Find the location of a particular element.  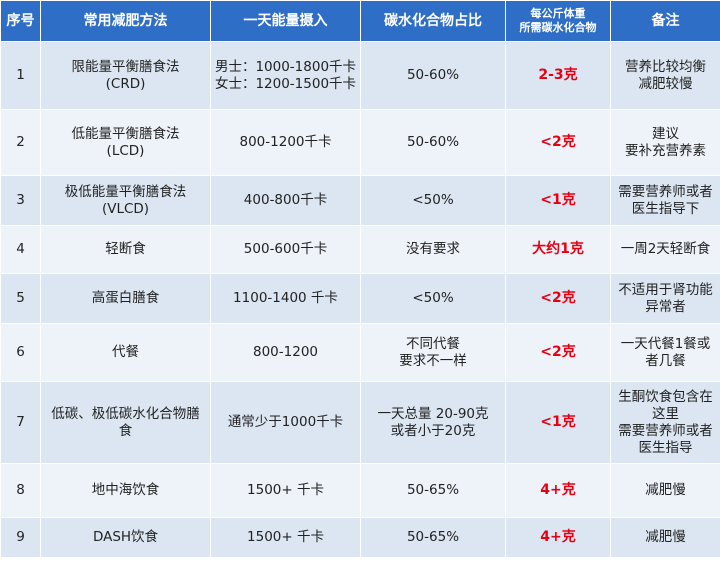

table-row: 9 DASH饮食 1500+ 千卡 50-65% 4+克 减肥慢 is located at coordinates (360, 537).